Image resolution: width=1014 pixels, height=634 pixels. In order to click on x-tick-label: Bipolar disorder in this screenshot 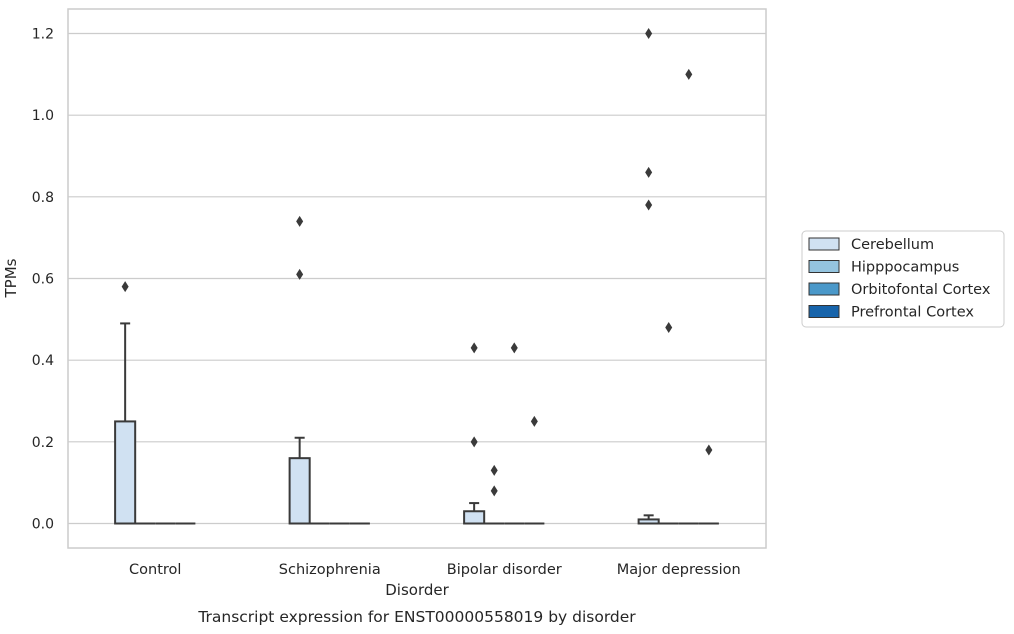, I will do `click(504, 570)`.